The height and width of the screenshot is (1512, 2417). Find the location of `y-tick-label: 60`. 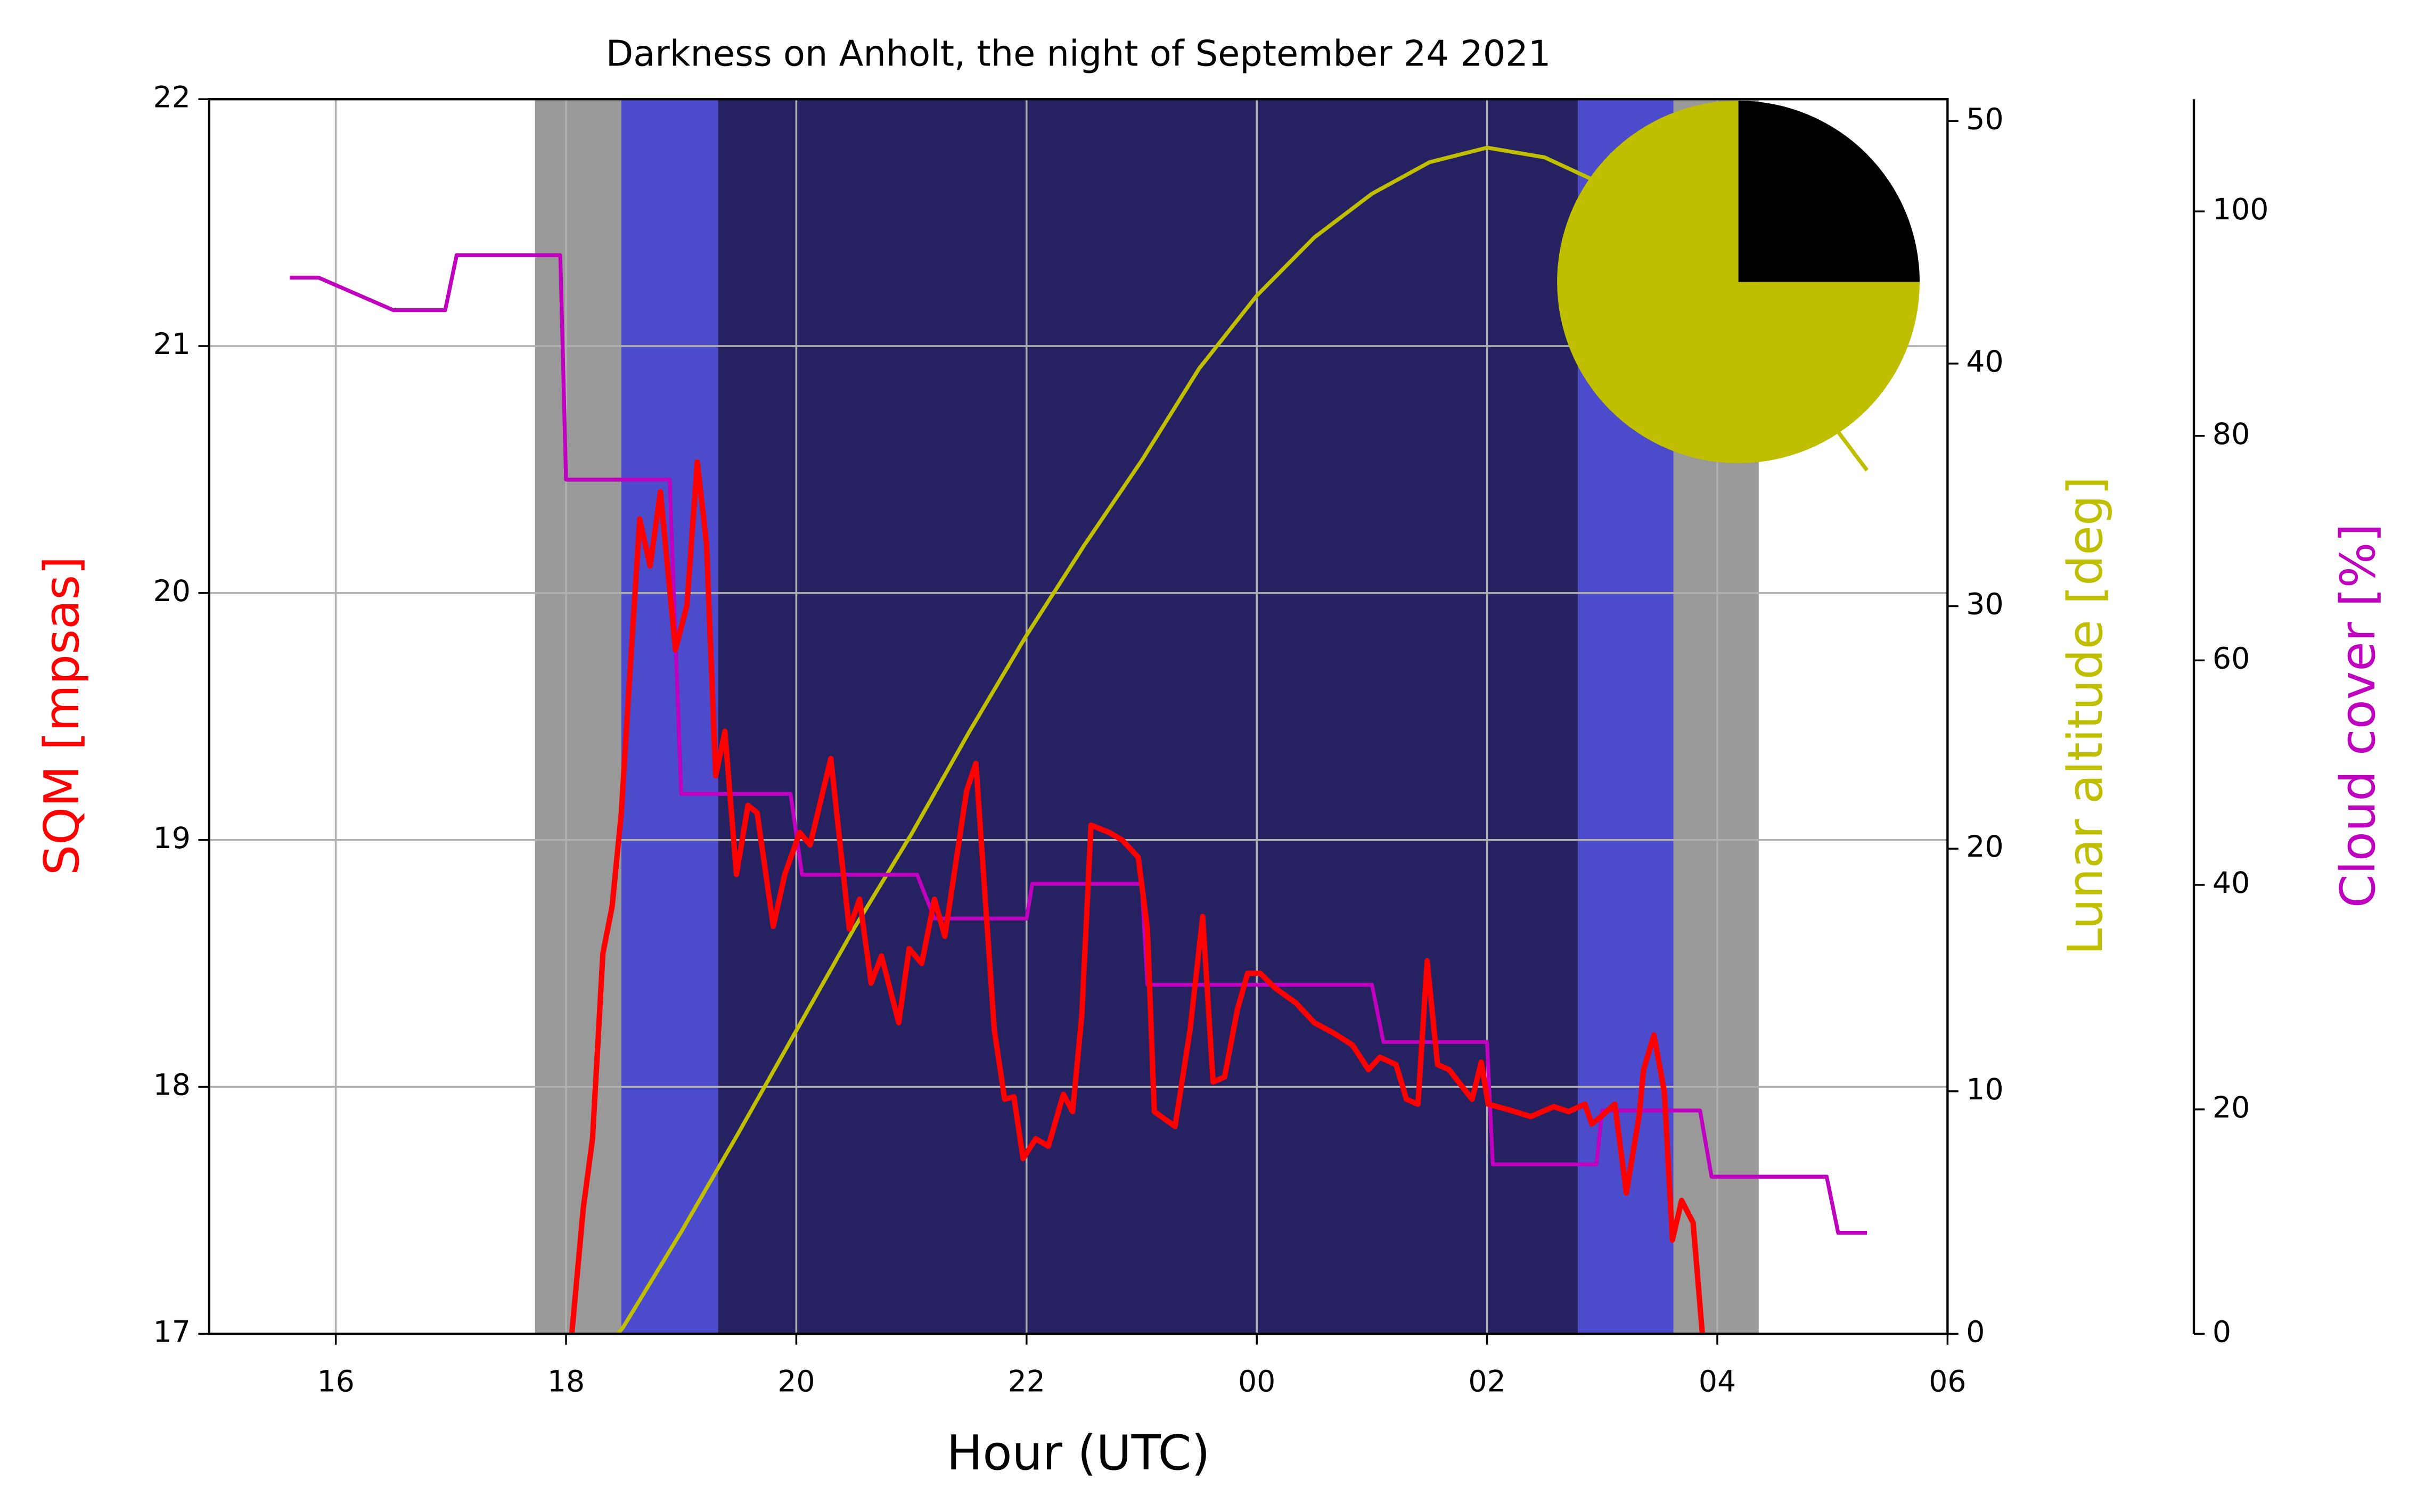

y-tick-label: 60 is located at coordinates (2232, 659).